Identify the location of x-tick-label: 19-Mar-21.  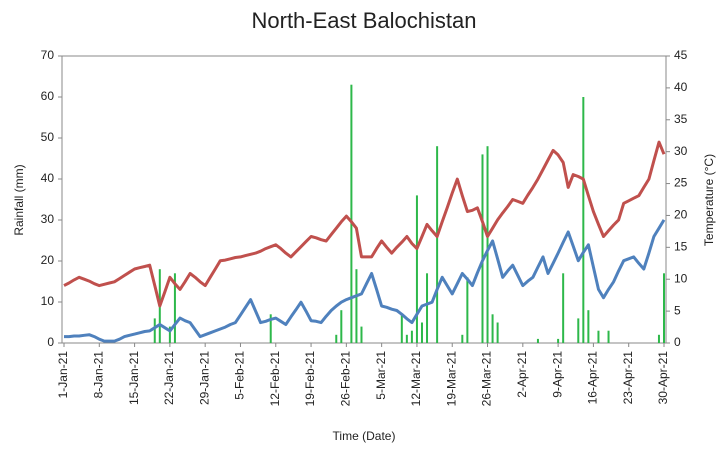
(451, 379).